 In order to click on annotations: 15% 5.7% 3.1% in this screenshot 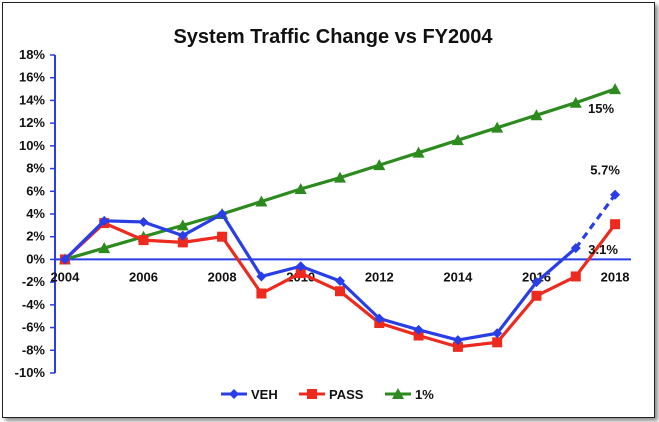, I will do `click(604, 179)`.